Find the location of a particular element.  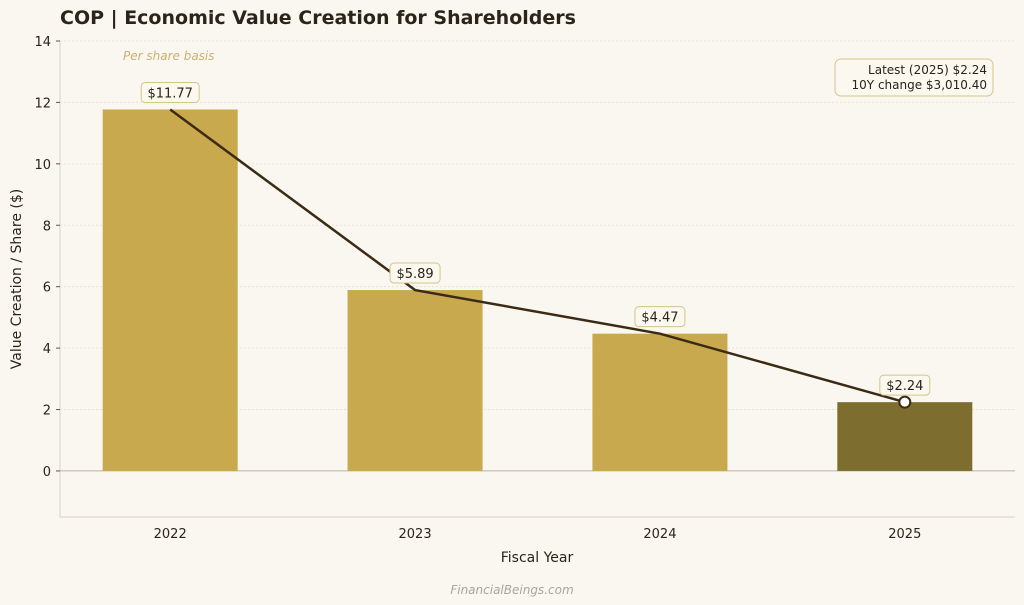

bar-2022 is located at coordinates (170, 290).